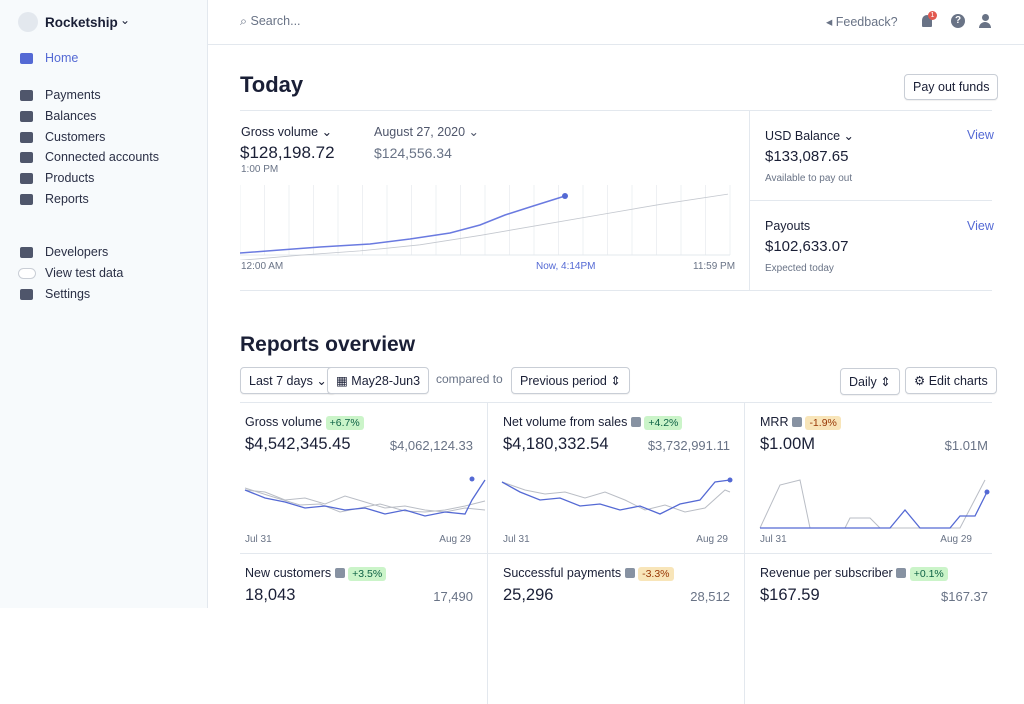 The image size is (1024, 704). I want to click on card-value: 25,296, so click(528, 595).